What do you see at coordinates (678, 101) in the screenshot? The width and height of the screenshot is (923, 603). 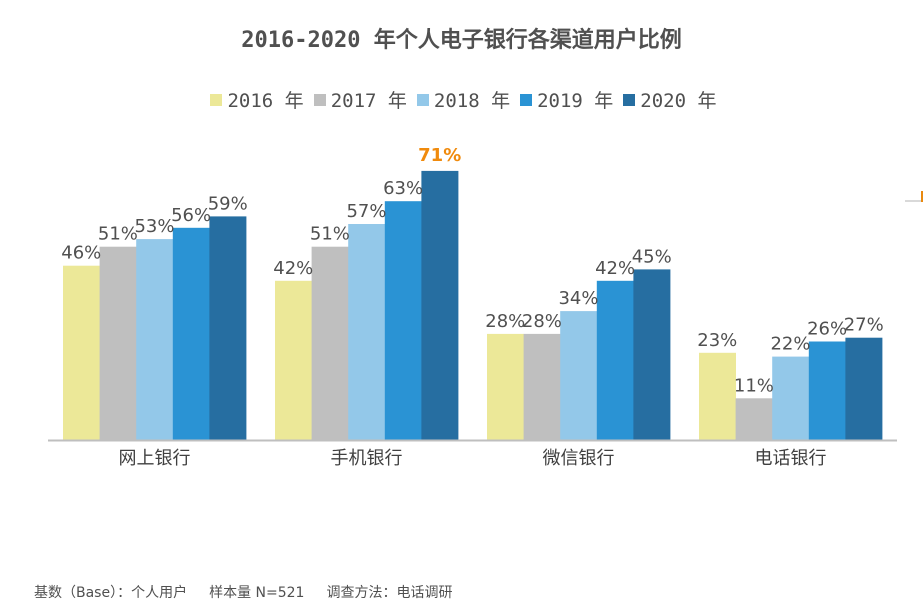 I see `legend-label-2020: 2020 年` at bounding box center [678, 101].